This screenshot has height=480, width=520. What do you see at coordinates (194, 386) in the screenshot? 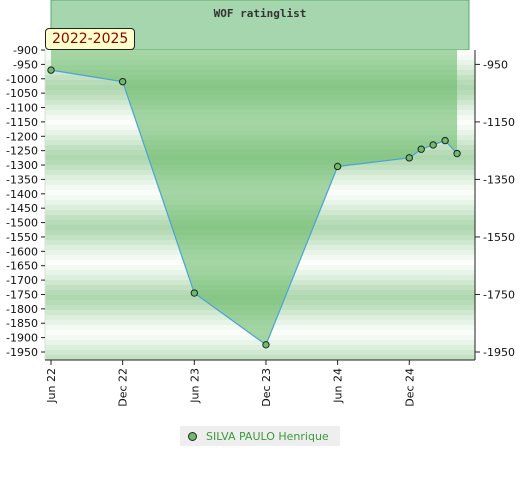
I see `x-tick-label: Jun 23` at bounding box center [194, 386].